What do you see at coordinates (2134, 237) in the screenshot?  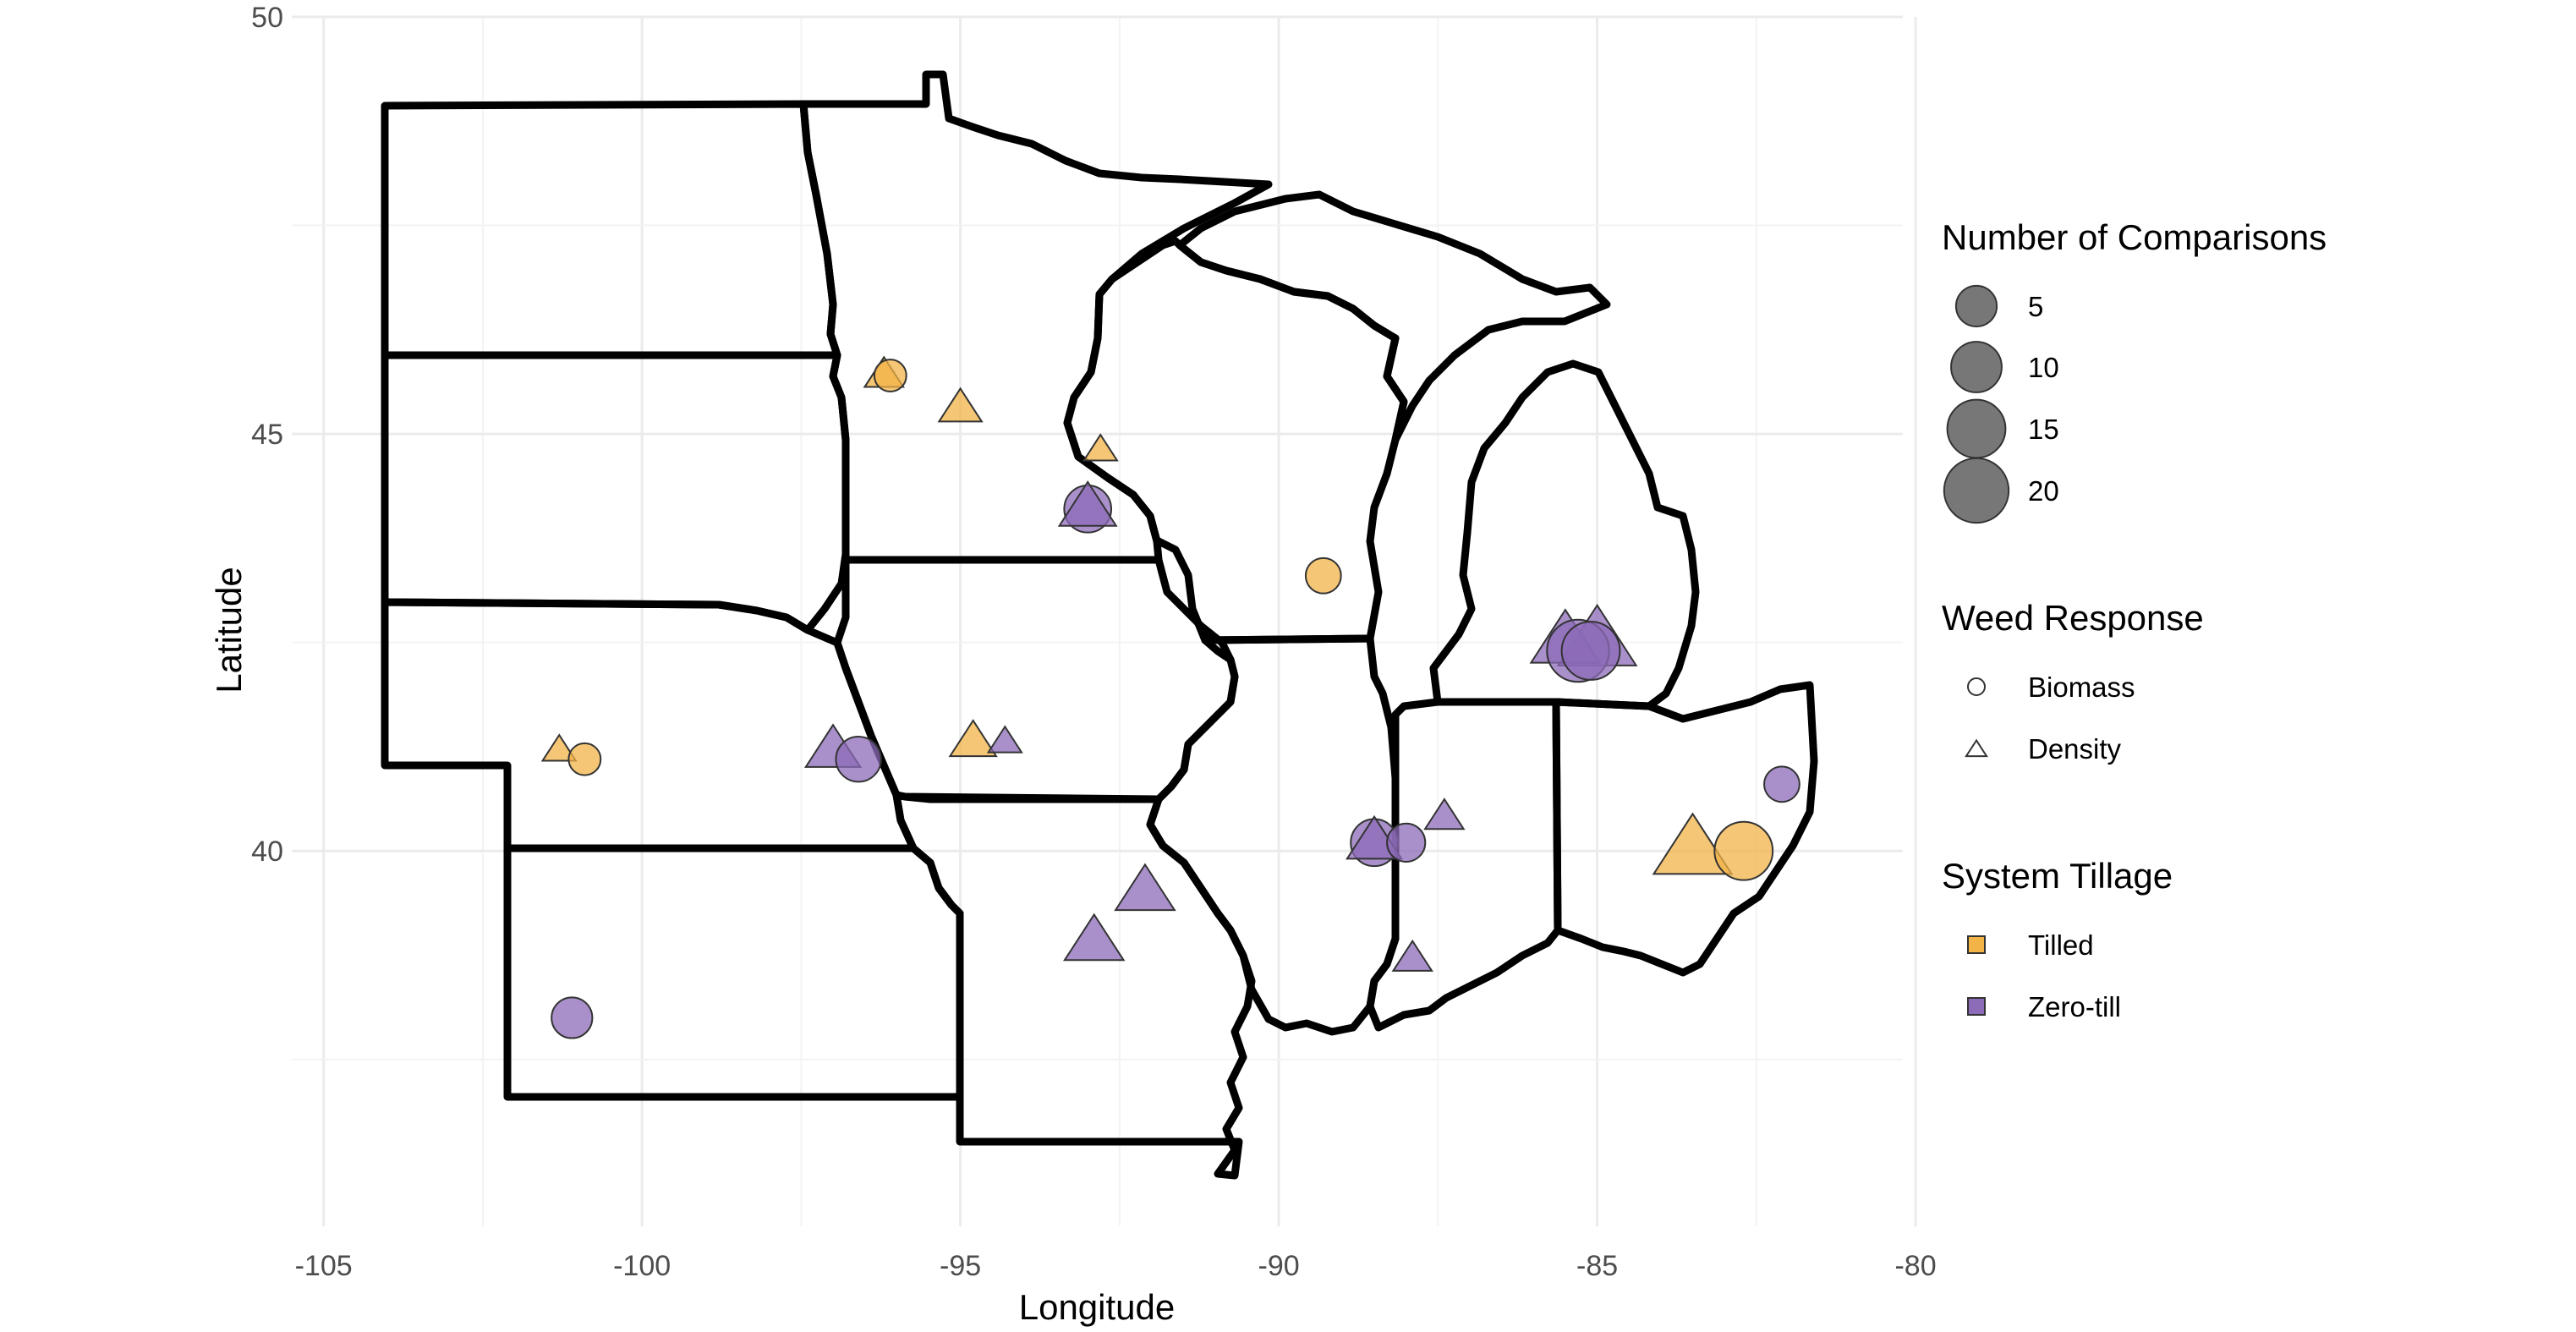 I see `legend-size-title: Number of Comparisons` at bounding box center [2134, 237].